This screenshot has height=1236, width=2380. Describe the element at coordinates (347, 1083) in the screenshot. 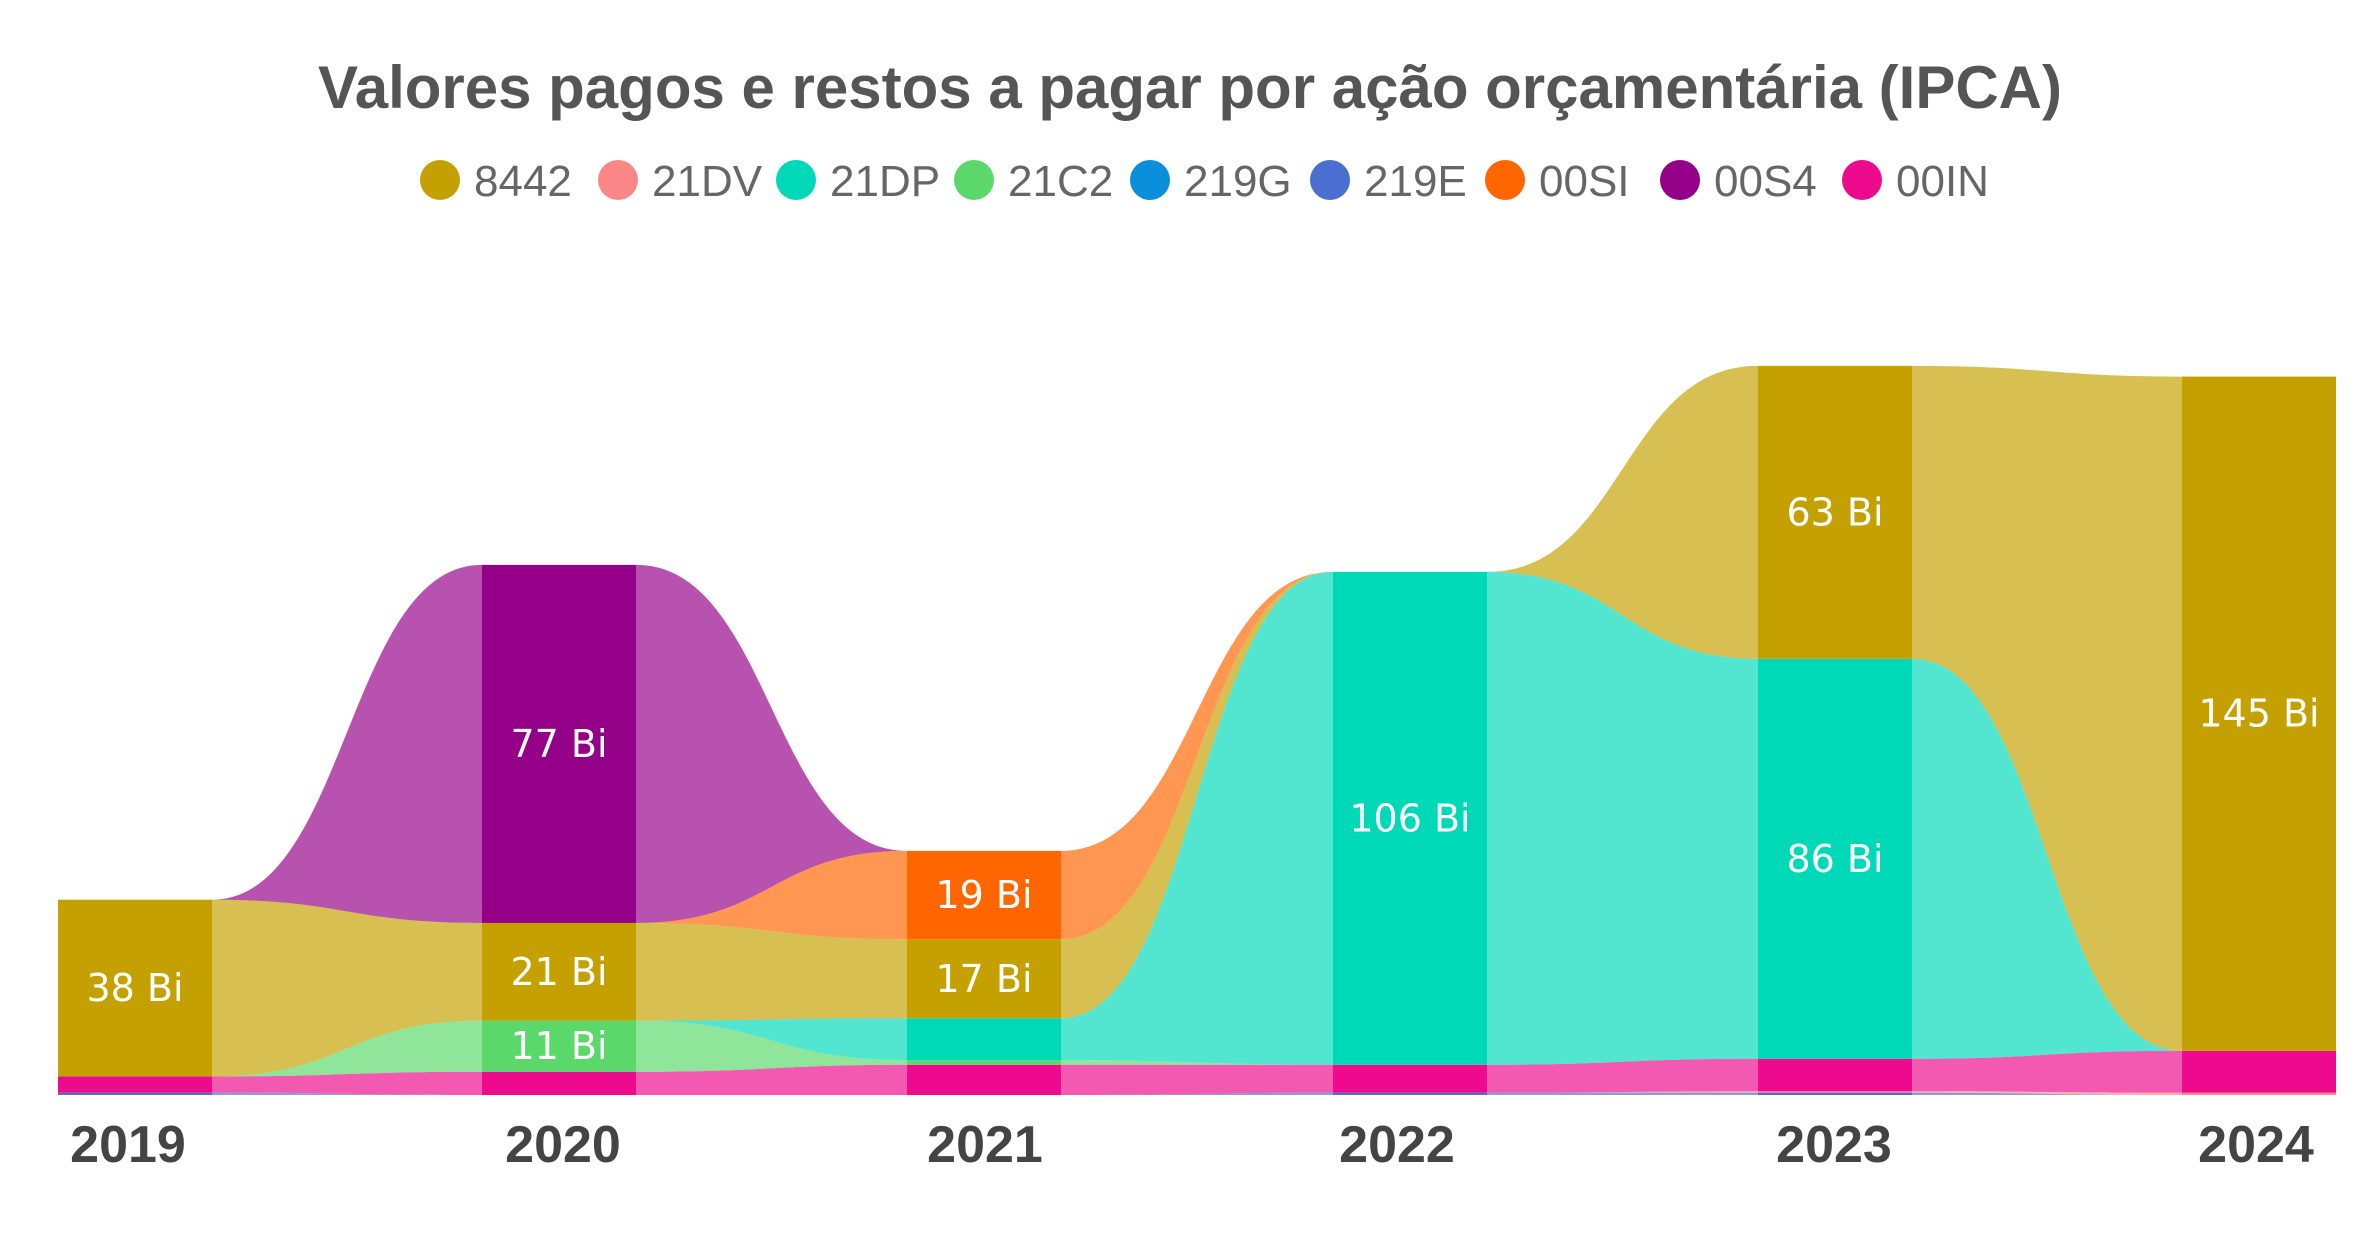

I see `ribbon-00in-2019-2020` at that location.